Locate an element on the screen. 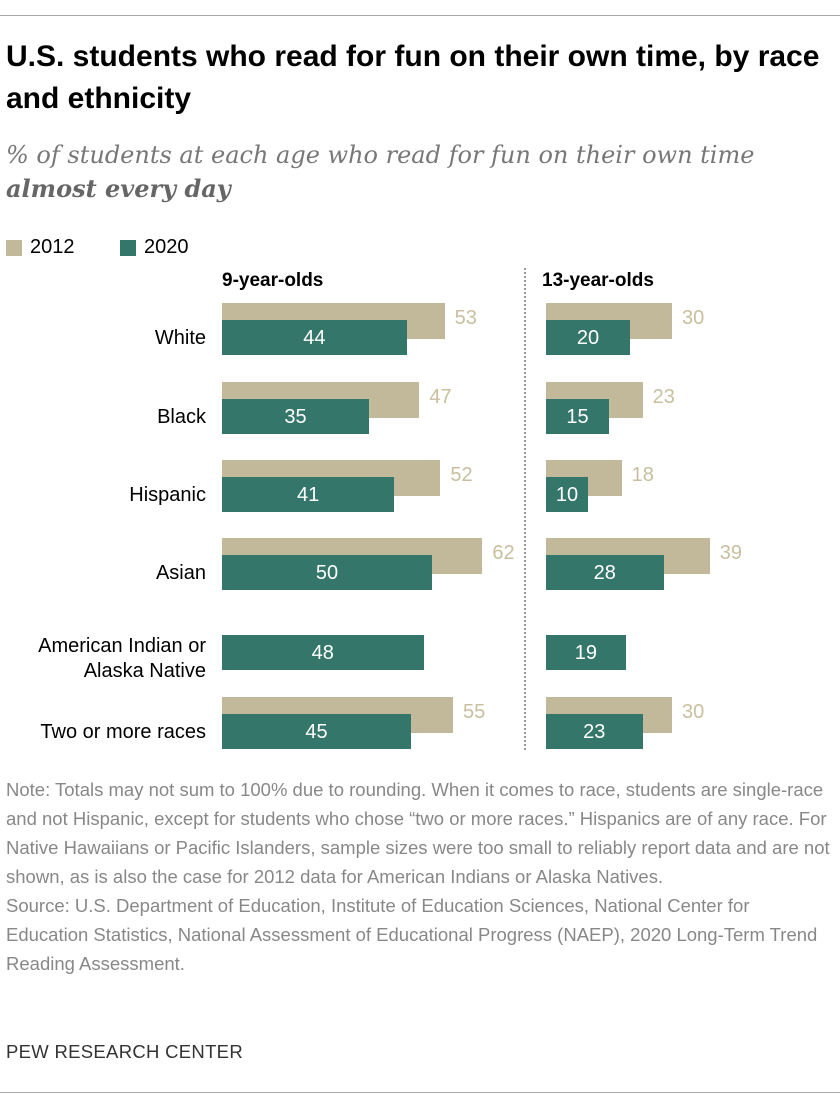  value-label-2012: 39 is located at coordinates (731, 553).